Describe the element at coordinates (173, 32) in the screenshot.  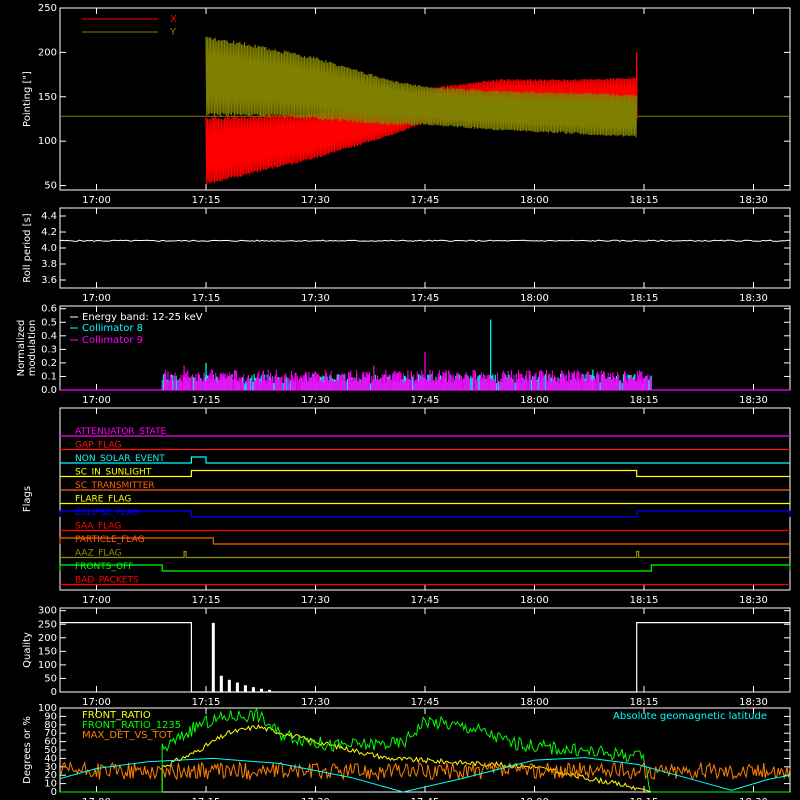
I see `legend-label-y: Y` at that location.